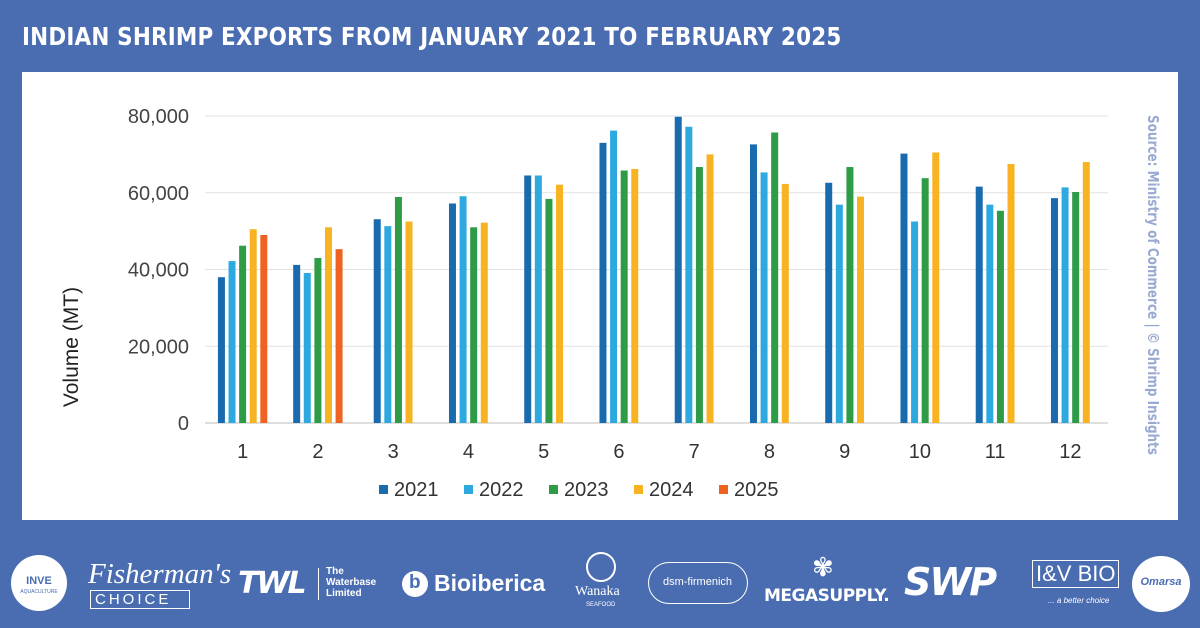 The height and width of the screenshot is (628, 1200). I want to click on x-tick-label: 2, so click(317, 452).